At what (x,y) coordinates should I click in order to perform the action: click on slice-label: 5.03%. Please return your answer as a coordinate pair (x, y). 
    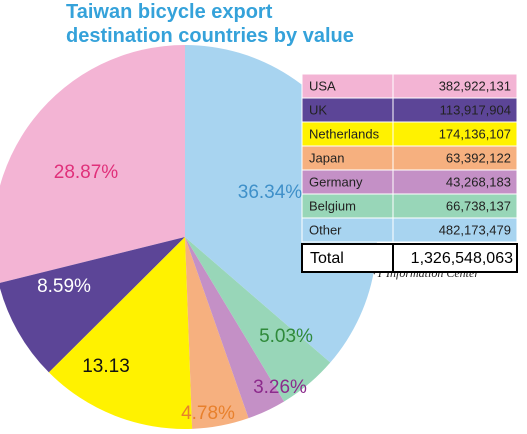
    Looking at the image, I should click on (286, 336).